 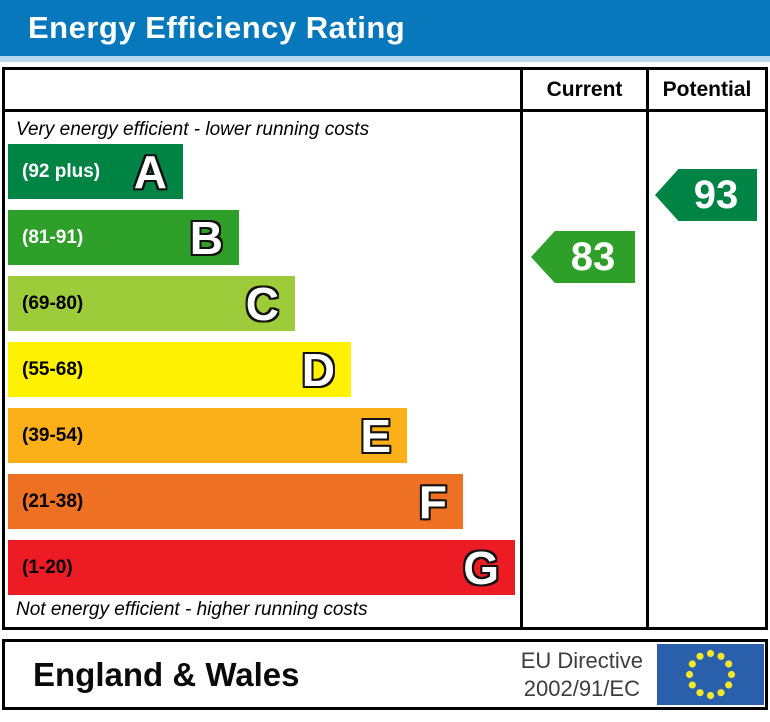 I want to click on band-a-letter: A, so click(x=150, y=171).